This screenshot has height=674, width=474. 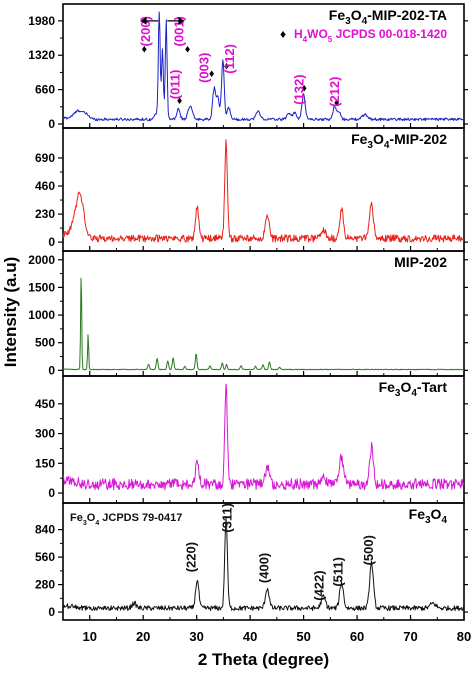 I want to click on series-label: Fe3O4-MIP-202, so click(x=399, y=141).